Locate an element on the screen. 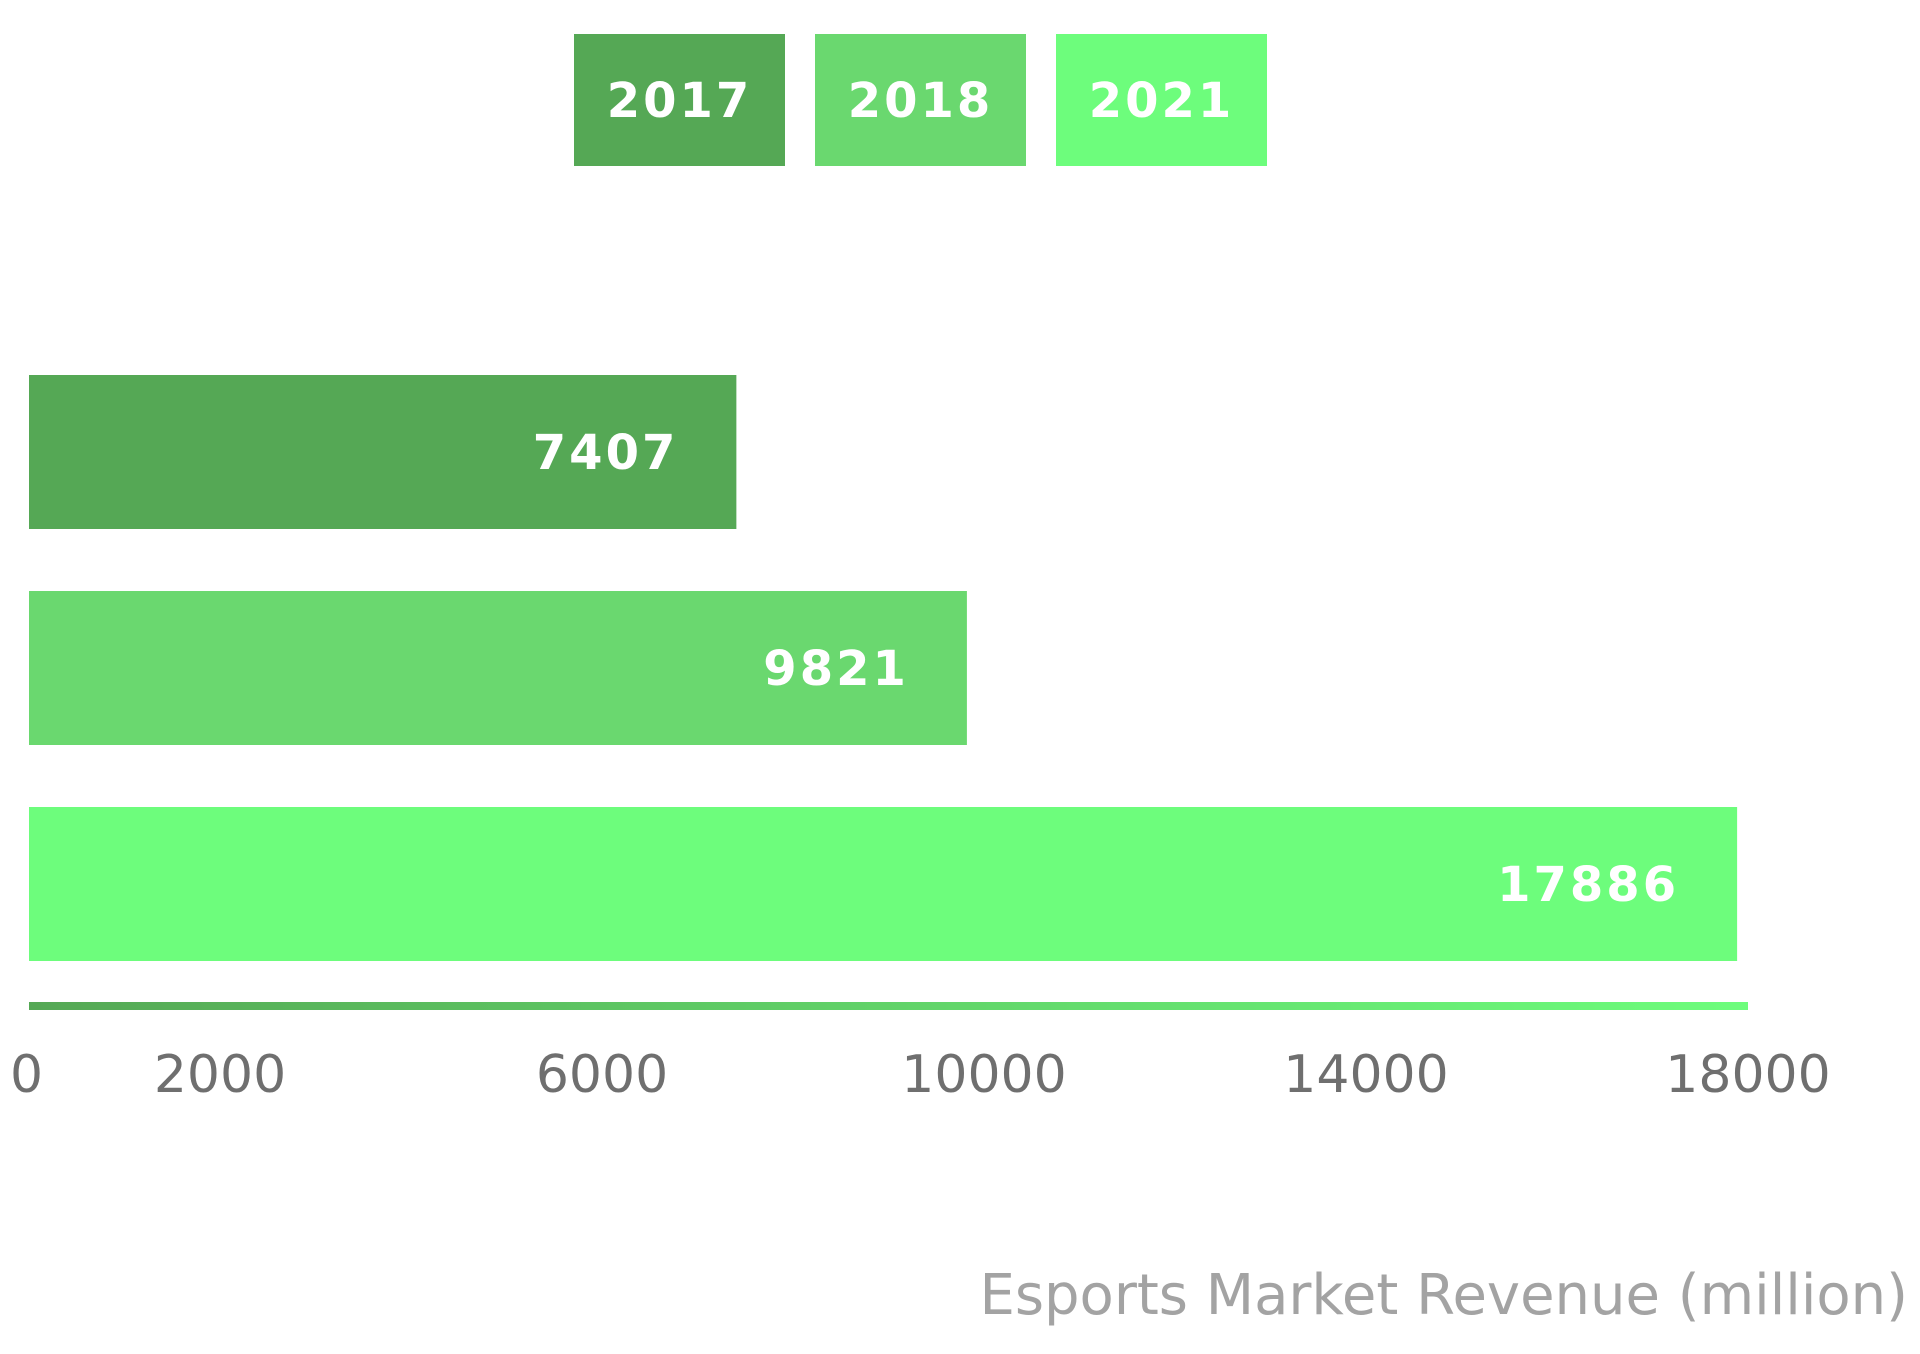 The height and width of the screenshot is (1354, 1920). legend-swatch-2018 is located at coordinates (920, 100).